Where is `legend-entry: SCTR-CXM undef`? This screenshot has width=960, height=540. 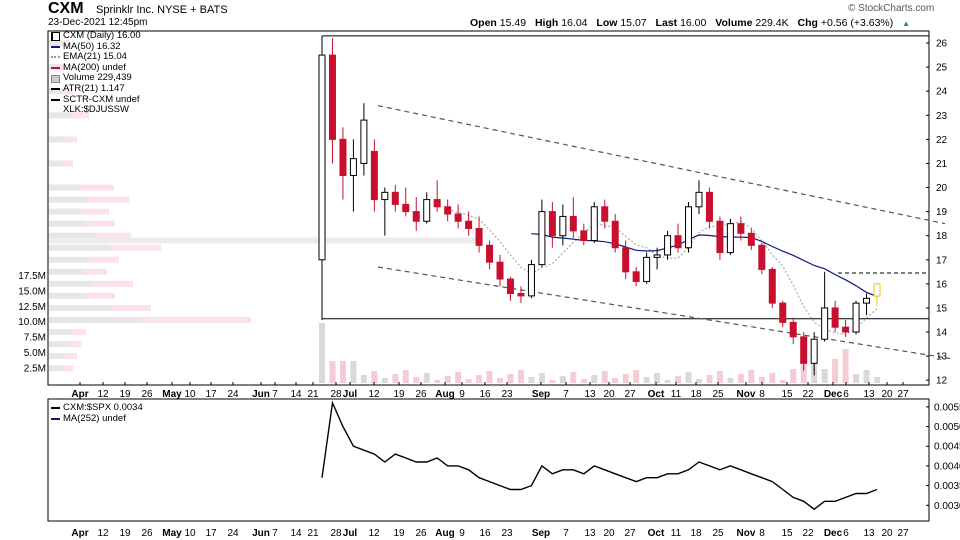
legend-entry: SCTR-CXM undef is located at coordinates (96, 100).